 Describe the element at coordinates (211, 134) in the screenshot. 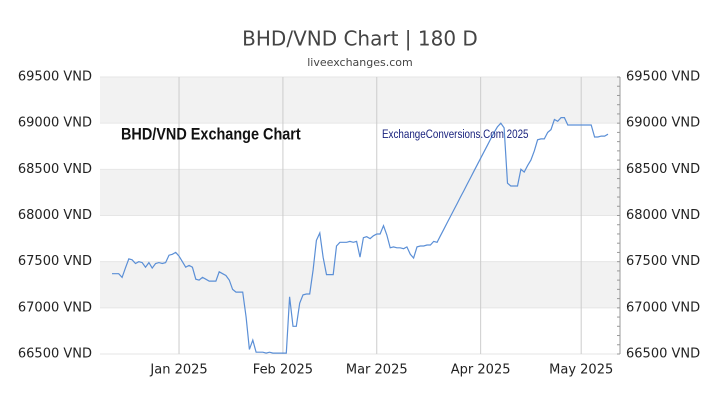

I see `annotation: BHD/VND Exchange Chart` at that location.